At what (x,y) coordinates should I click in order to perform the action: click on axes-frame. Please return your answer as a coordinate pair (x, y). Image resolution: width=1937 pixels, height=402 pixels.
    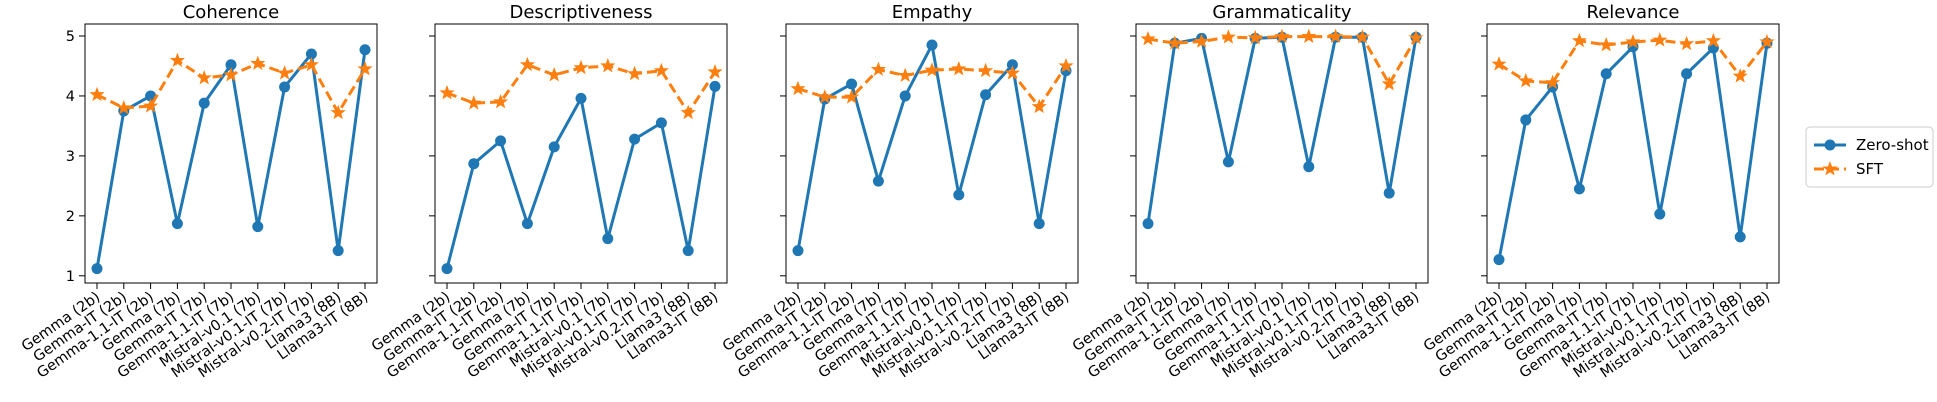
    Looking at the image, I should click on (1282, 153).